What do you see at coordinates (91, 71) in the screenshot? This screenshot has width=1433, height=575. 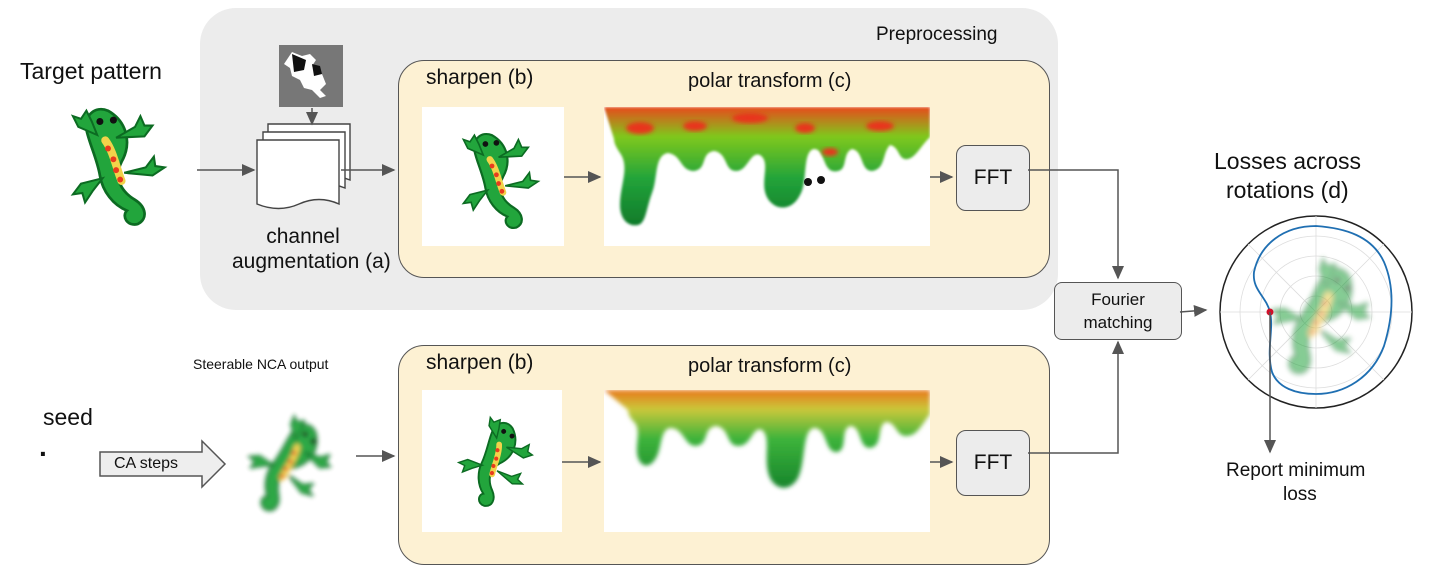 I see `target-pattern-label: Target pattern` at bounding box center [91, 71].